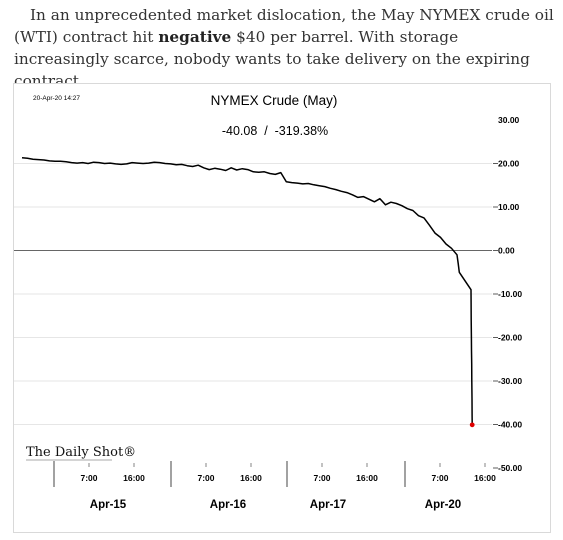 This screenshot has width=563, height=540. I want to click on y-tick-label: 30.00, so click(509, 120).